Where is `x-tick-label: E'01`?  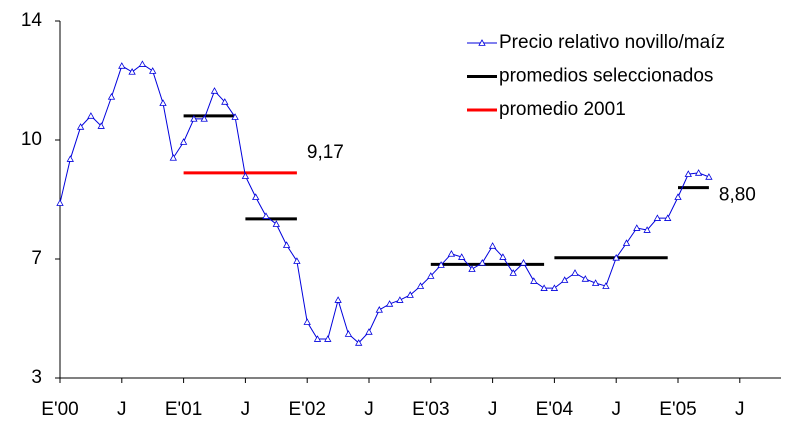 x-tick-label: E'01 is located at coordinates (183, 409).